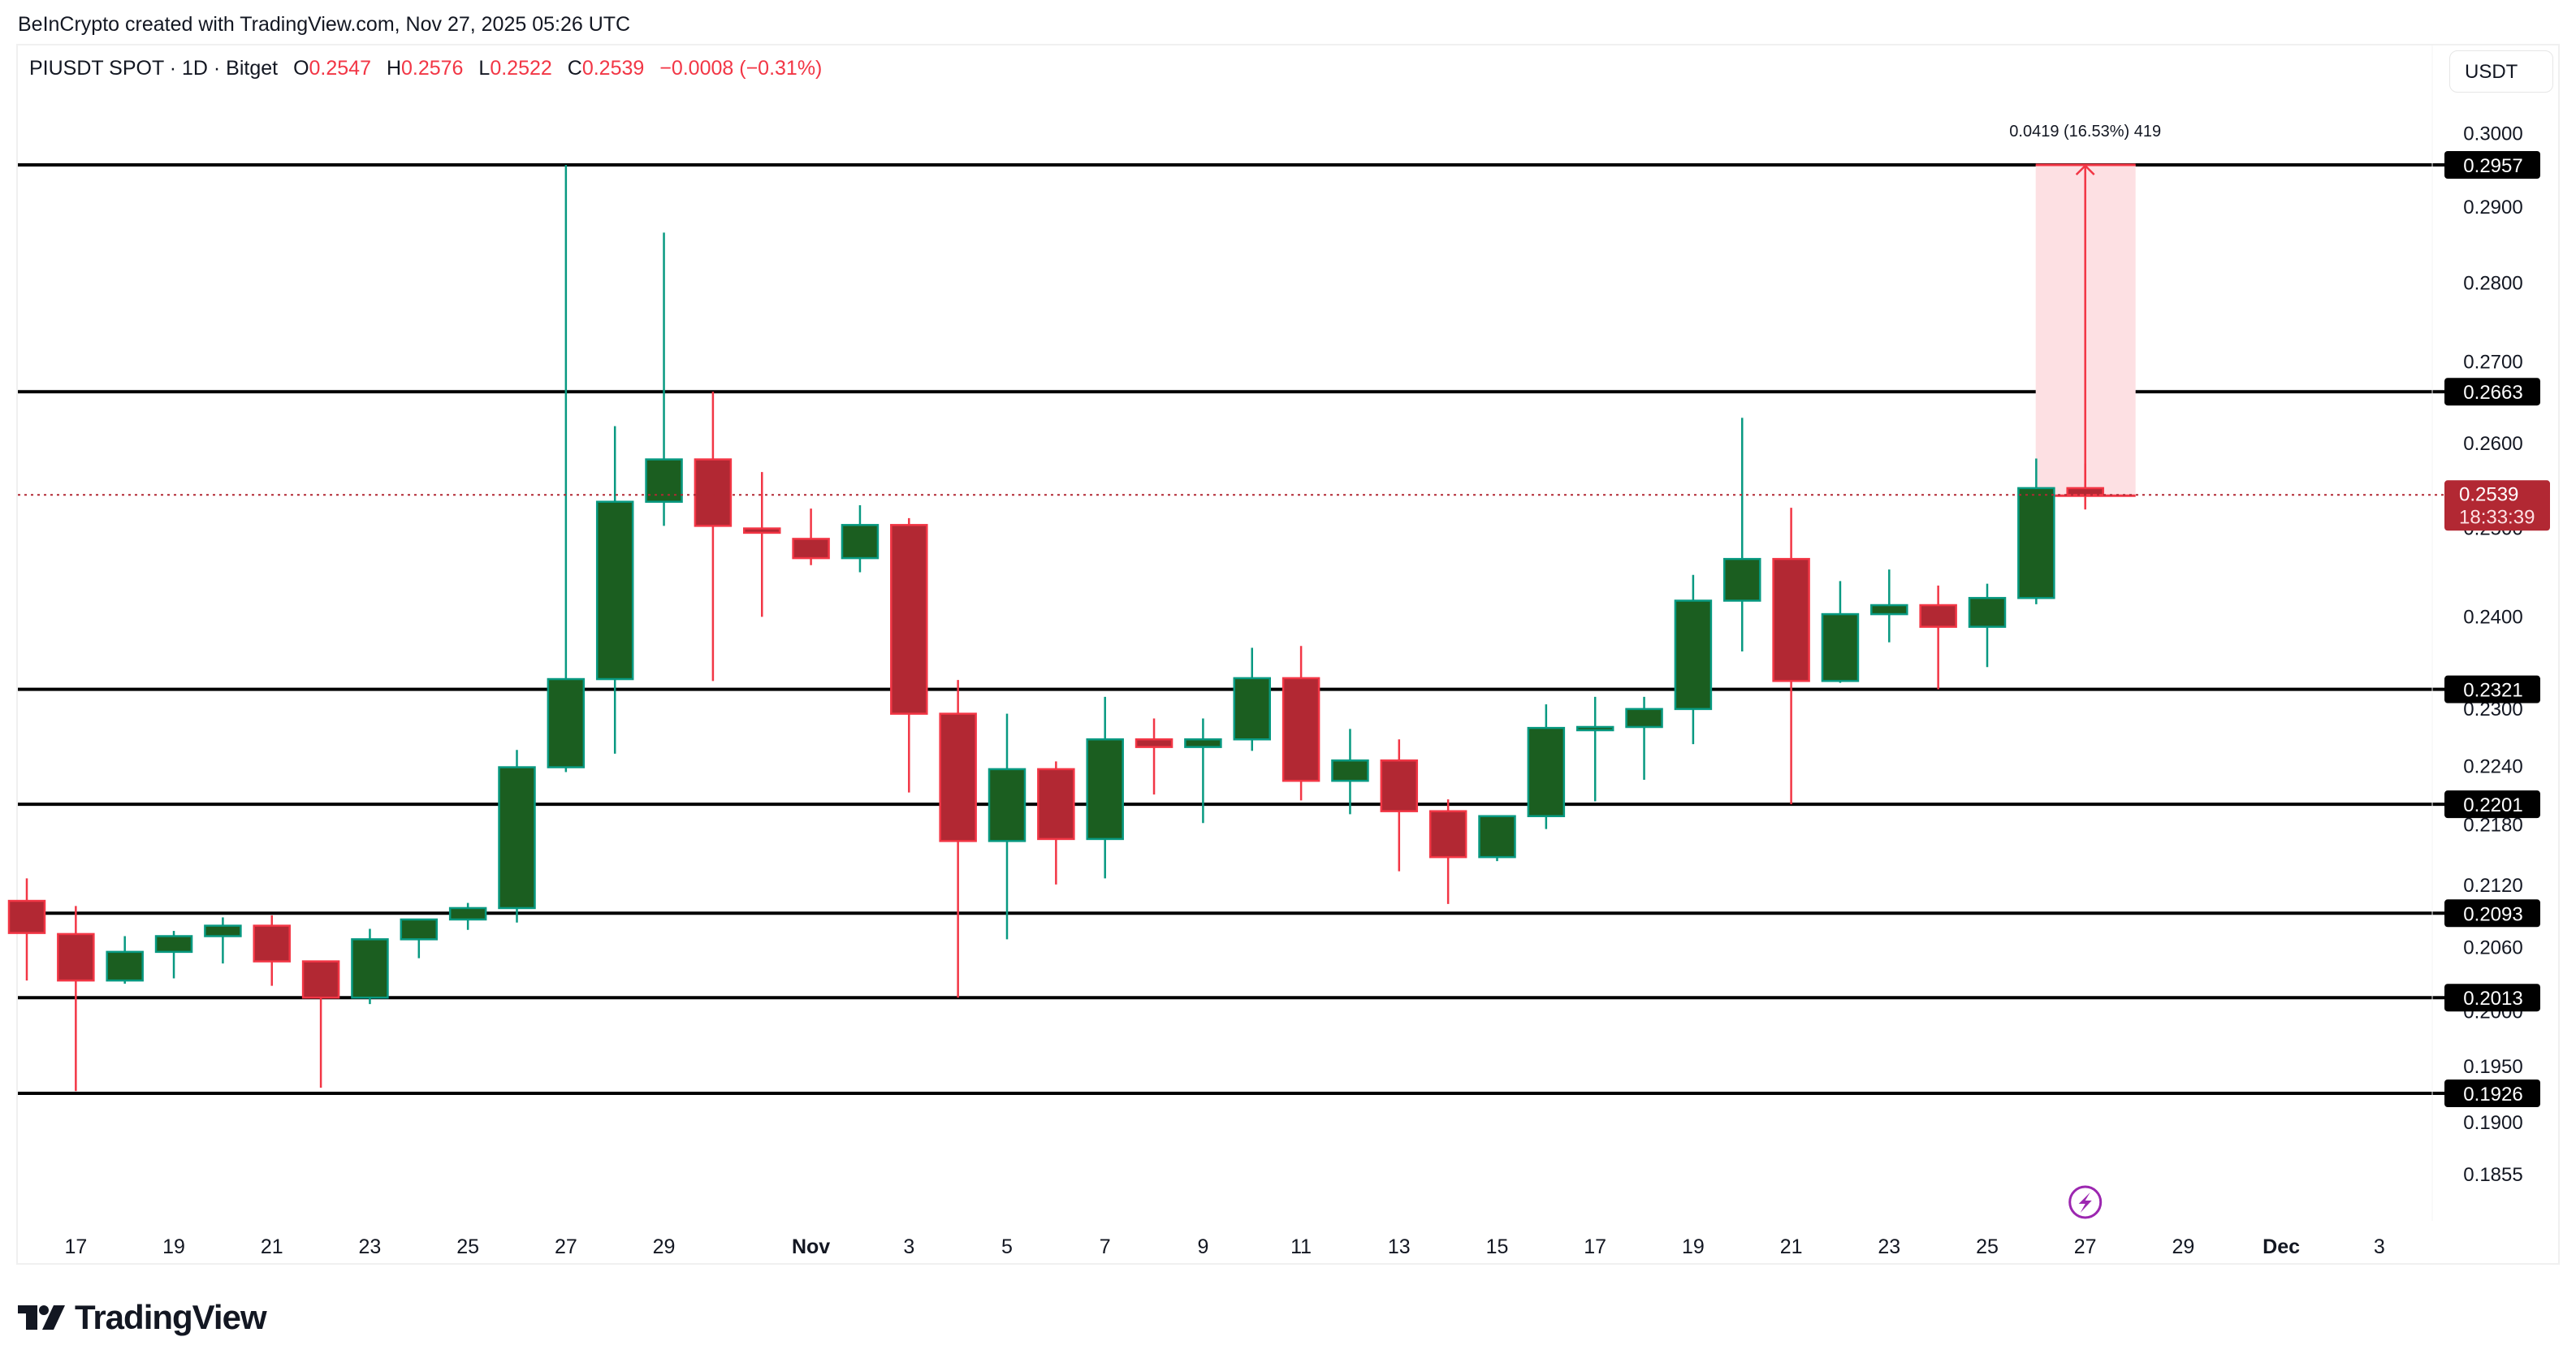 The height and width of the screenshot is (1363, 2576). I want to click on lightning-bolt-glyph, so click(2085, 1202).